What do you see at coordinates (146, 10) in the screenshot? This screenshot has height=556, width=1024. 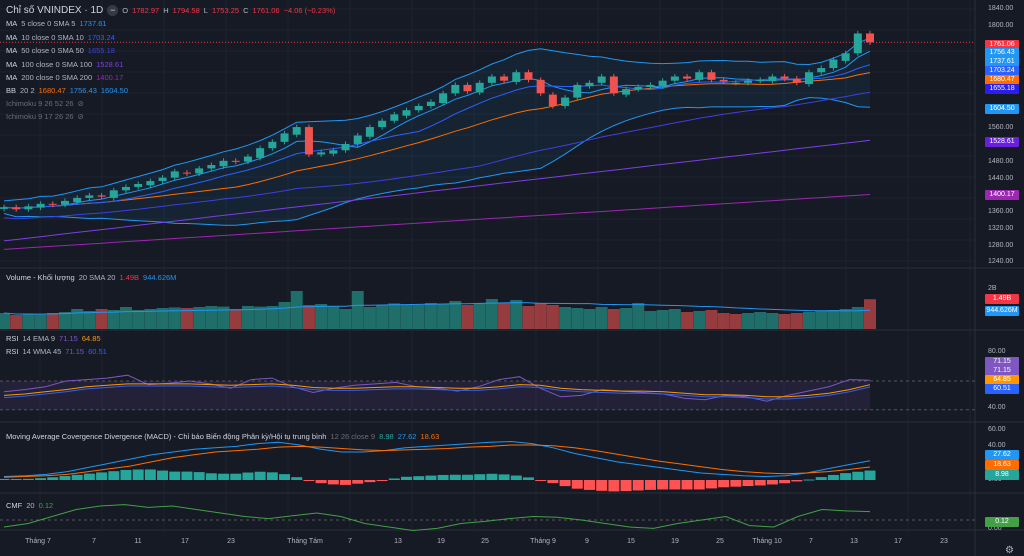 I see `open-value: 1782.97` at bounding box center [146, 10].